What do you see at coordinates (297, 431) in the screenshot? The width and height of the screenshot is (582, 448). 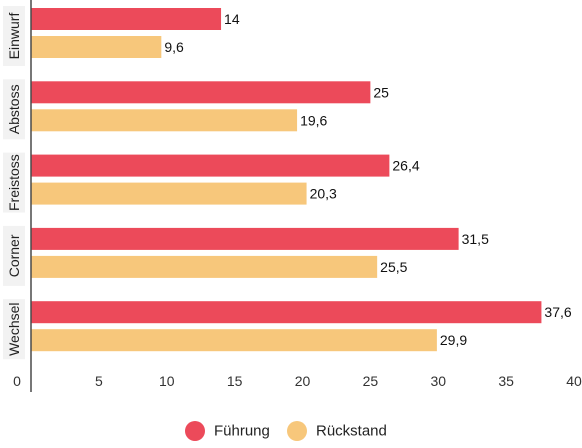 I see `legend-marker-r-ckstand` at bounding box center [297, 431].